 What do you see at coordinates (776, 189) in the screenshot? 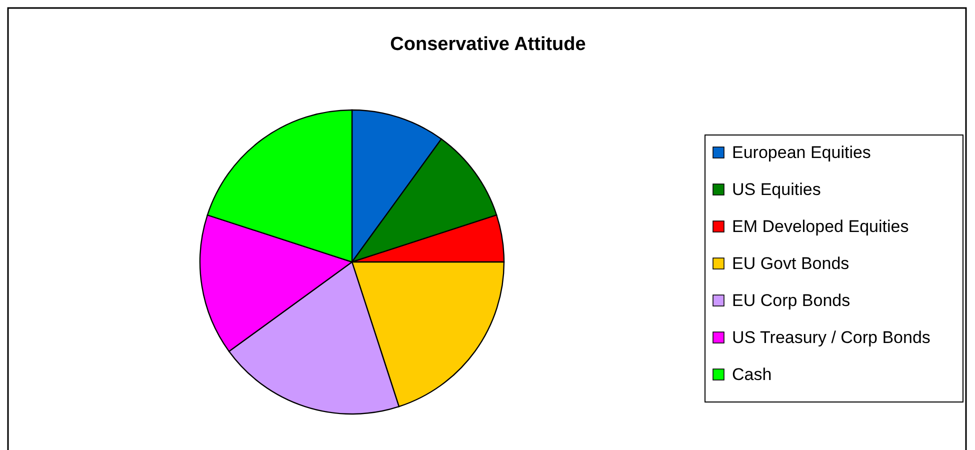
I see `legend-label: US Equities` at bounding box center [776, 189].